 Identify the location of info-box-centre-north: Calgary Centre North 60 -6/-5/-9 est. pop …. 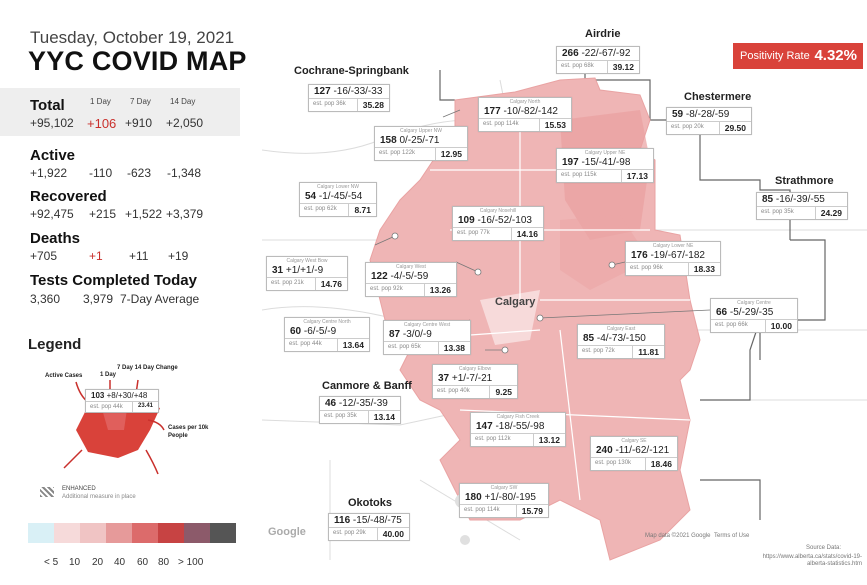
(327, 334).